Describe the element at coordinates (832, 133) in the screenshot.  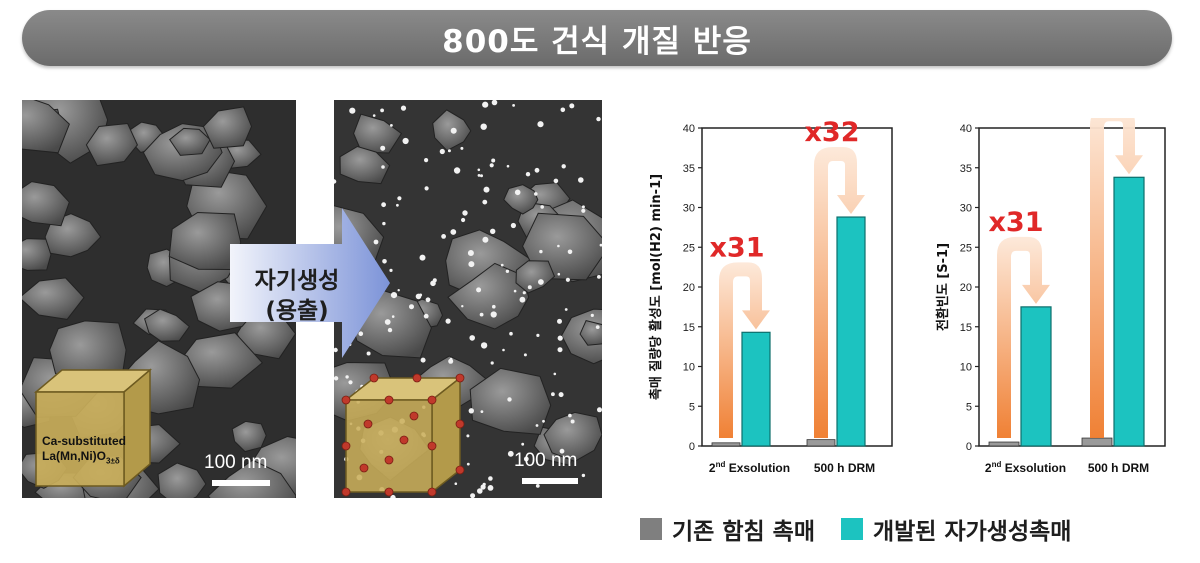
I see `multiplier-annotation: x32` at that location.